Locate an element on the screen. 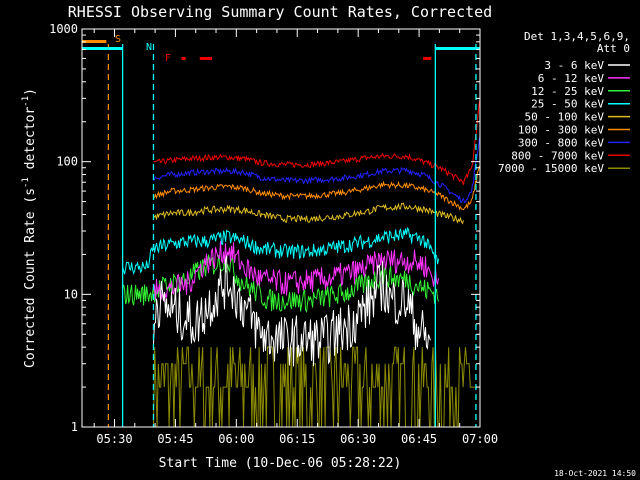  y-axis-label-sup2: -1 is located at coordinates (26, 101).